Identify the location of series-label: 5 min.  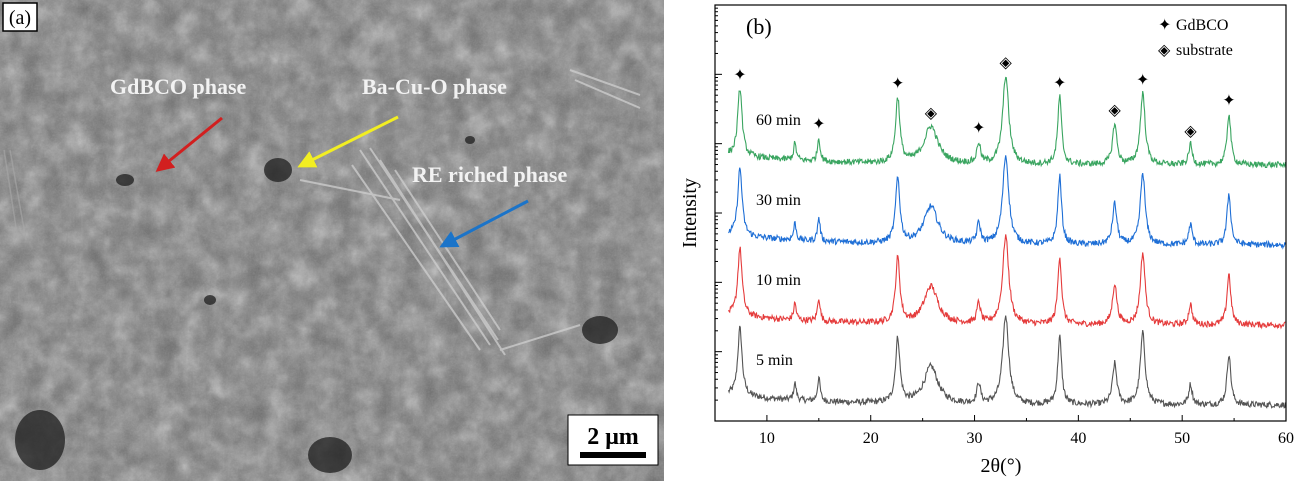
(774, 360).